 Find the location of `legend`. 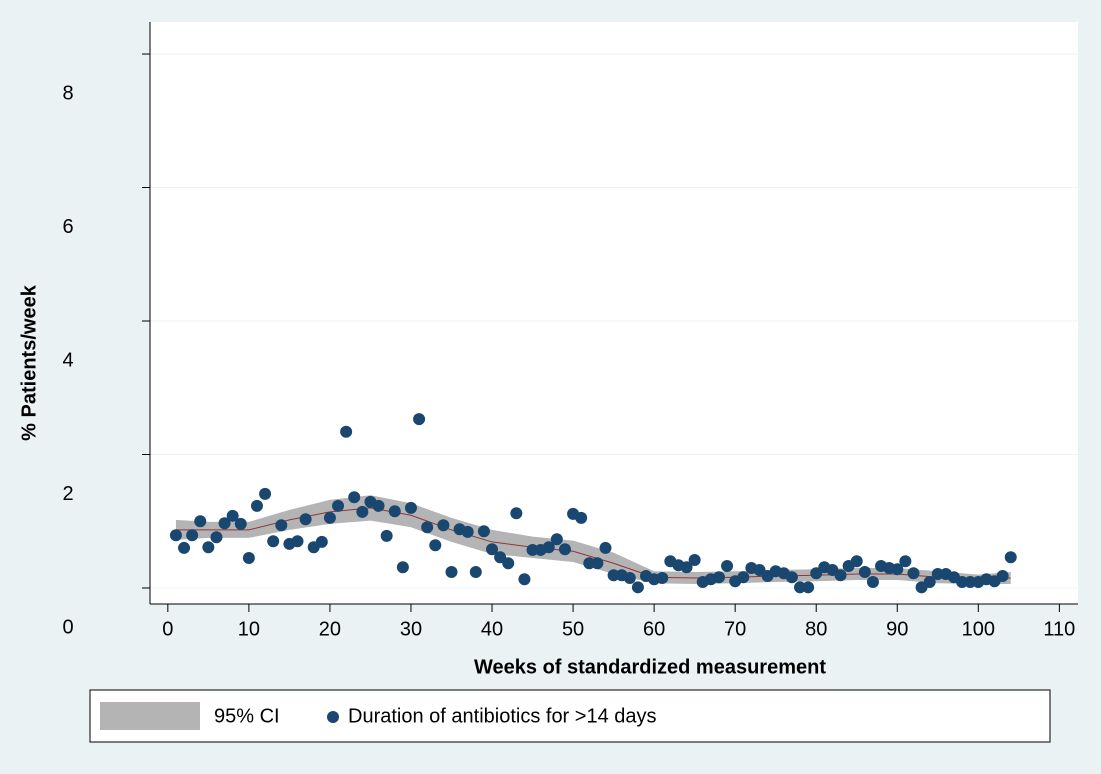

legend is located at coordinates (570, 716).